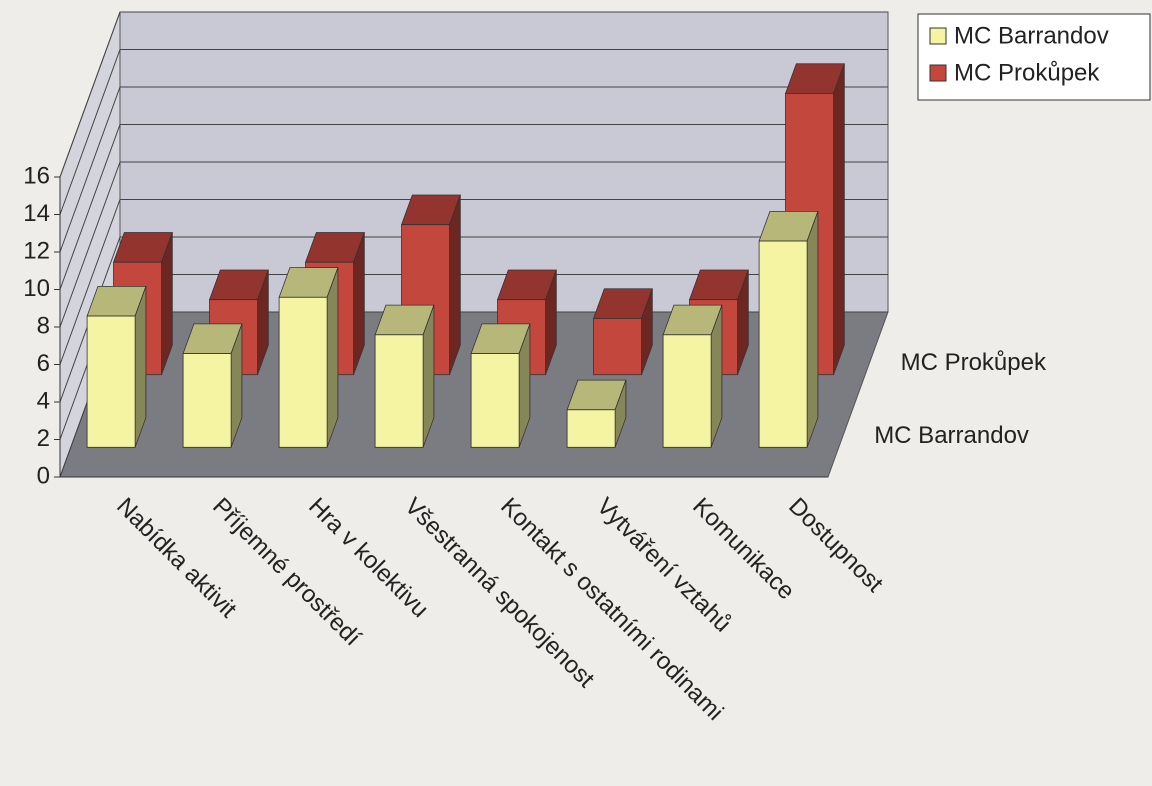 The image size is (1152, 786). Describe the element at coordinates (499, 593) in the screenshot. I see `x-tick-label: Všestranná spokojenost` at that location.